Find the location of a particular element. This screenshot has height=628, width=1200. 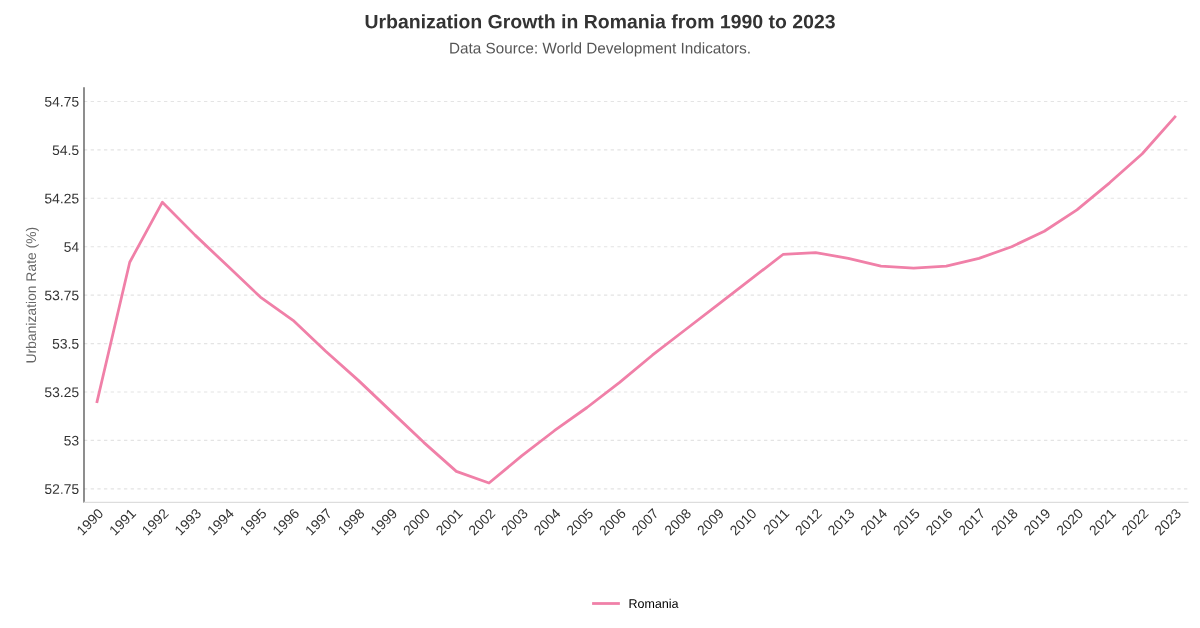

legend-label: Romania is located at coordinates (654, 603).